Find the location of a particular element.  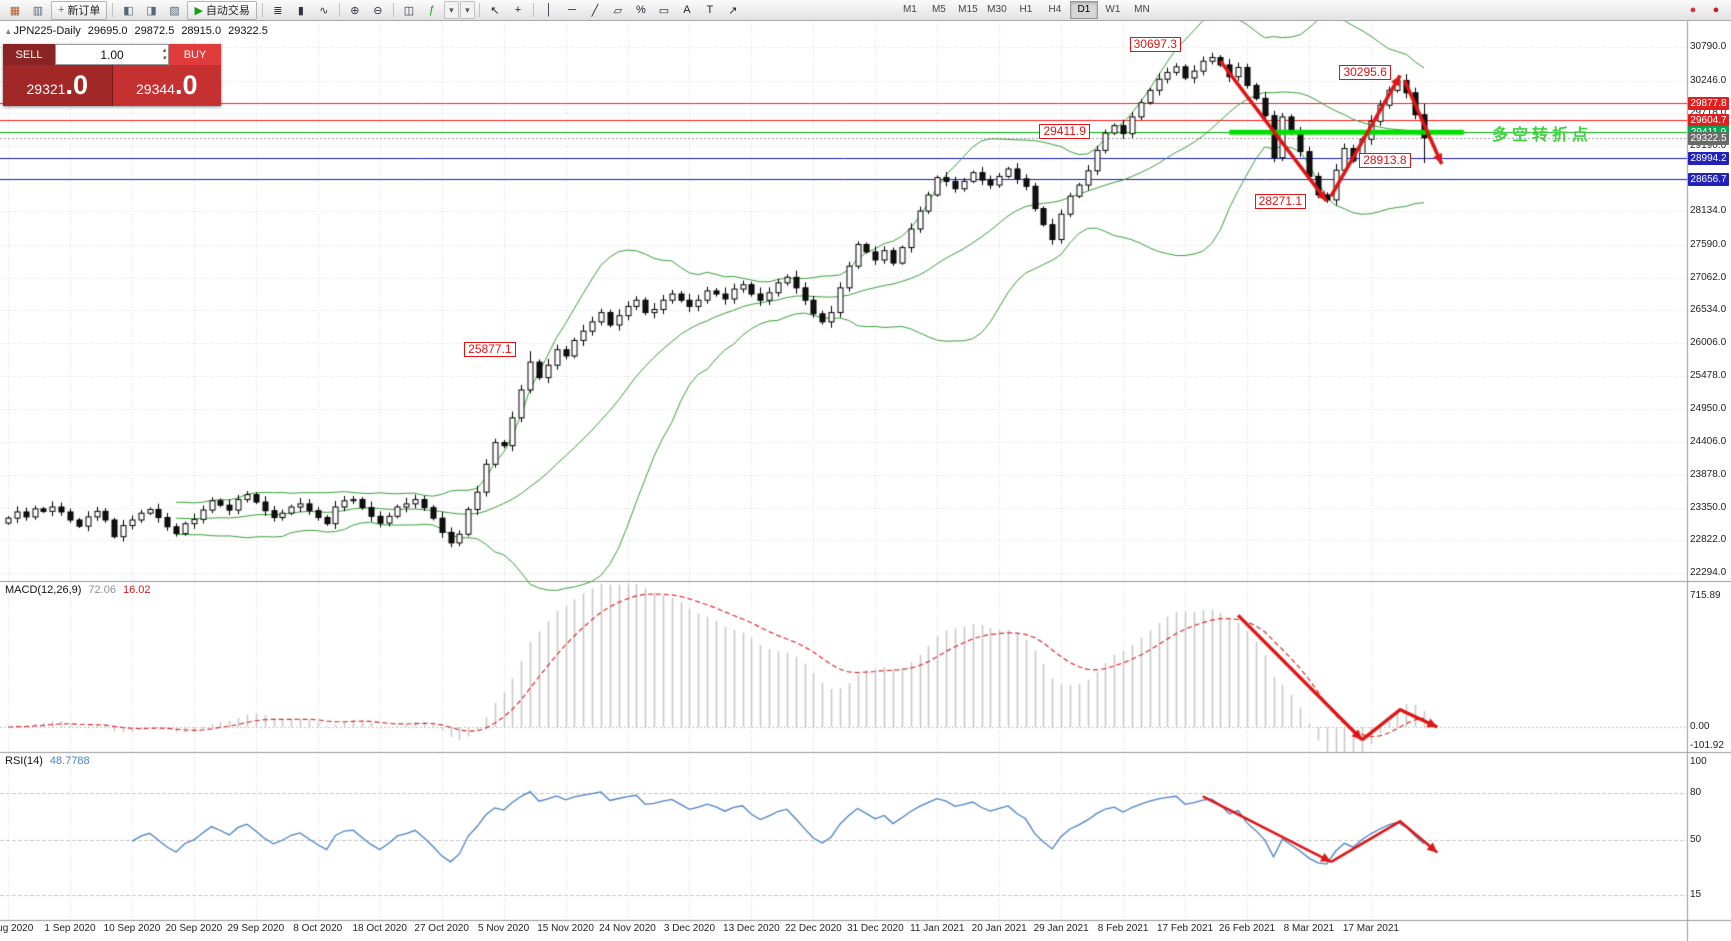

periods-dropdown: ▾ is located at coordinates (467, 10).